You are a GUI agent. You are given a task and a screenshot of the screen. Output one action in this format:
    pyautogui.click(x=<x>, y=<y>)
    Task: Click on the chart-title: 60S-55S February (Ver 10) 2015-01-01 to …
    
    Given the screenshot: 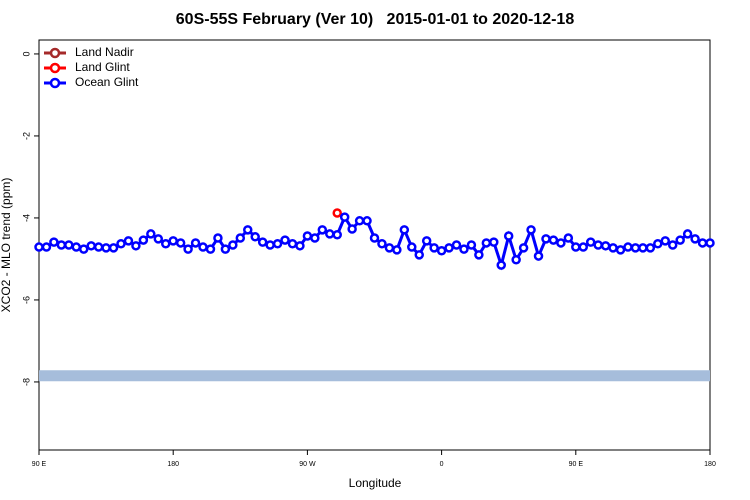 What is the action you would take?
    pyautogui.click(x=375, y=19)
    